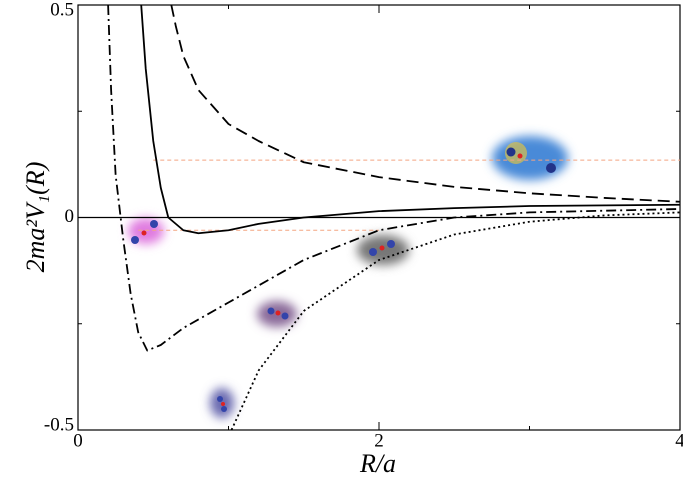 This screenshot has height=485, width=683. Describe the element at coordinates (377, 463) in the screenshot. I see `x-axis-label: R/a` at that location.